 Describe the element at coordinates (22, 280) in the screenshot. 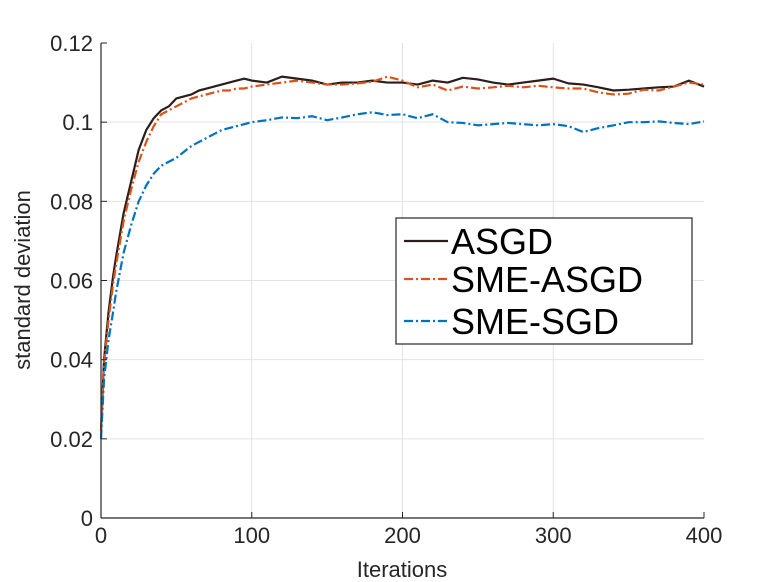

I see `y-axis-label: standard deviation` at that location.